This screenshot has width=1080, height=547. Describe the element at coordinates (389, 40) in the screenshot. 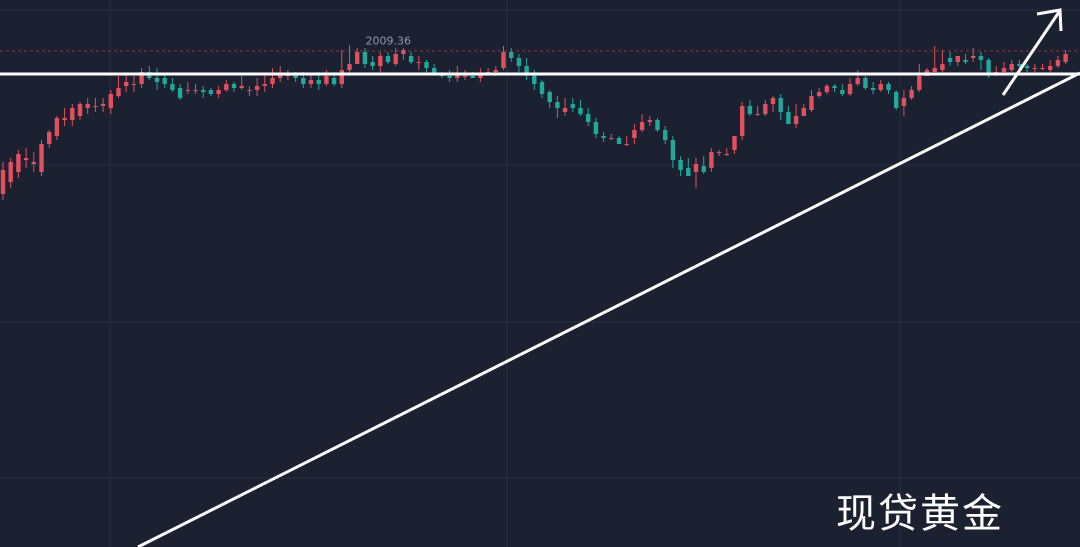

I see `high-label: 2009.36` at that location.